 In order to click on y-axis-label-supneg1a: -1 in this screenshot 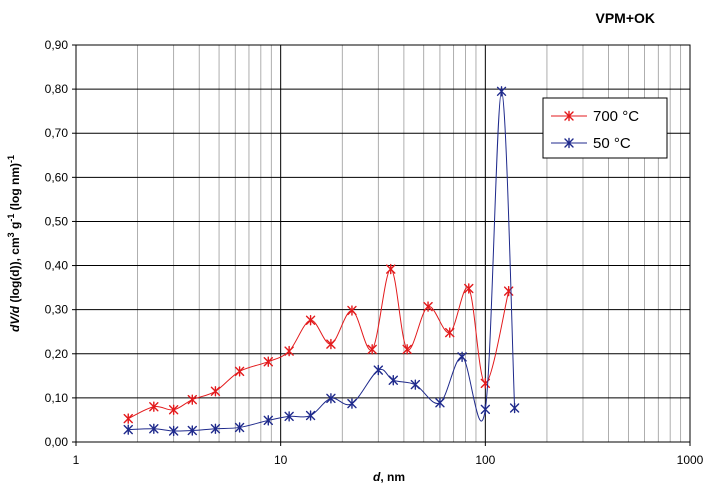, I will do `click(11, 218)`.